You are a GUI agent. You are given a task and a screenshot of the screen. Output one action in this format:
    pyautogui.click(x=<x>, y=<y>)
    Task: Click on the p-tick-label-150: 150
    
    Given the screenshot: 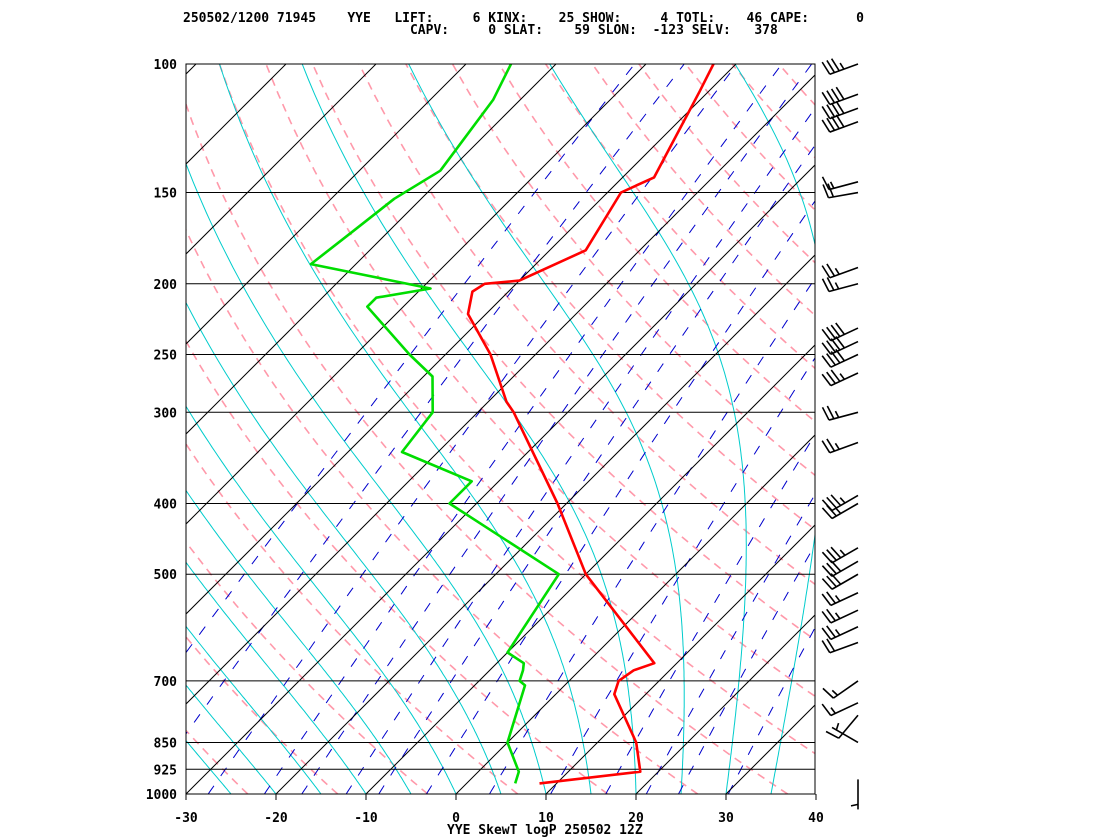 What is the action you would take?
    pyautogui.click(x=166, y=194)
    